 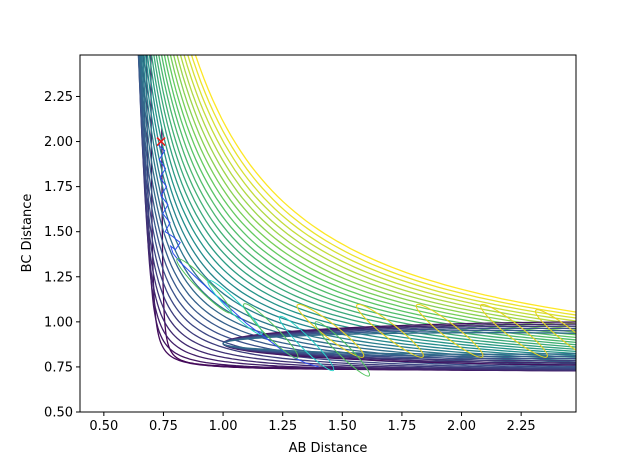 What do you see at coordinates (58, 97) in the screenshot?
I see `y-tick-label: 2.25` at bounding box center [58, 97].